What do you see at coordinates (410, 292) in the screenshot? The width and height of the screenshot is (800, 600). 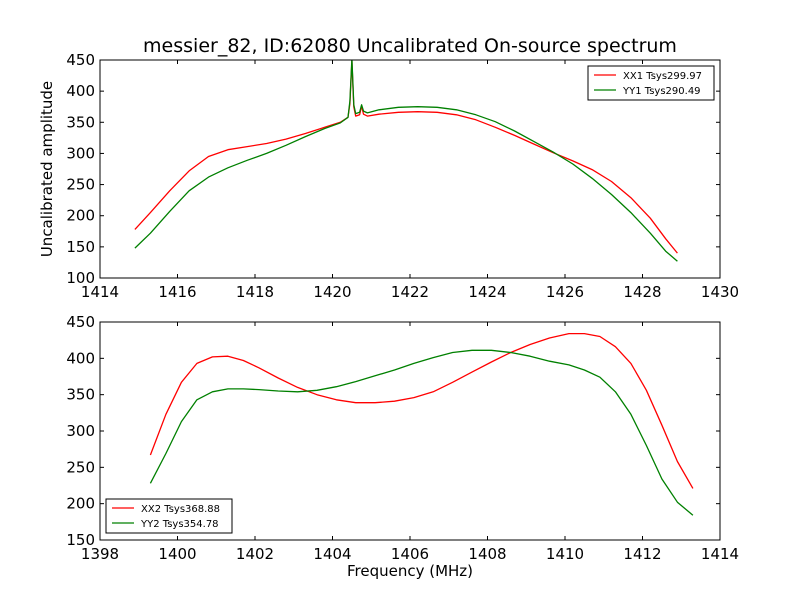 I see `x-tick-label: 1422` at bounding box center [410, 292].